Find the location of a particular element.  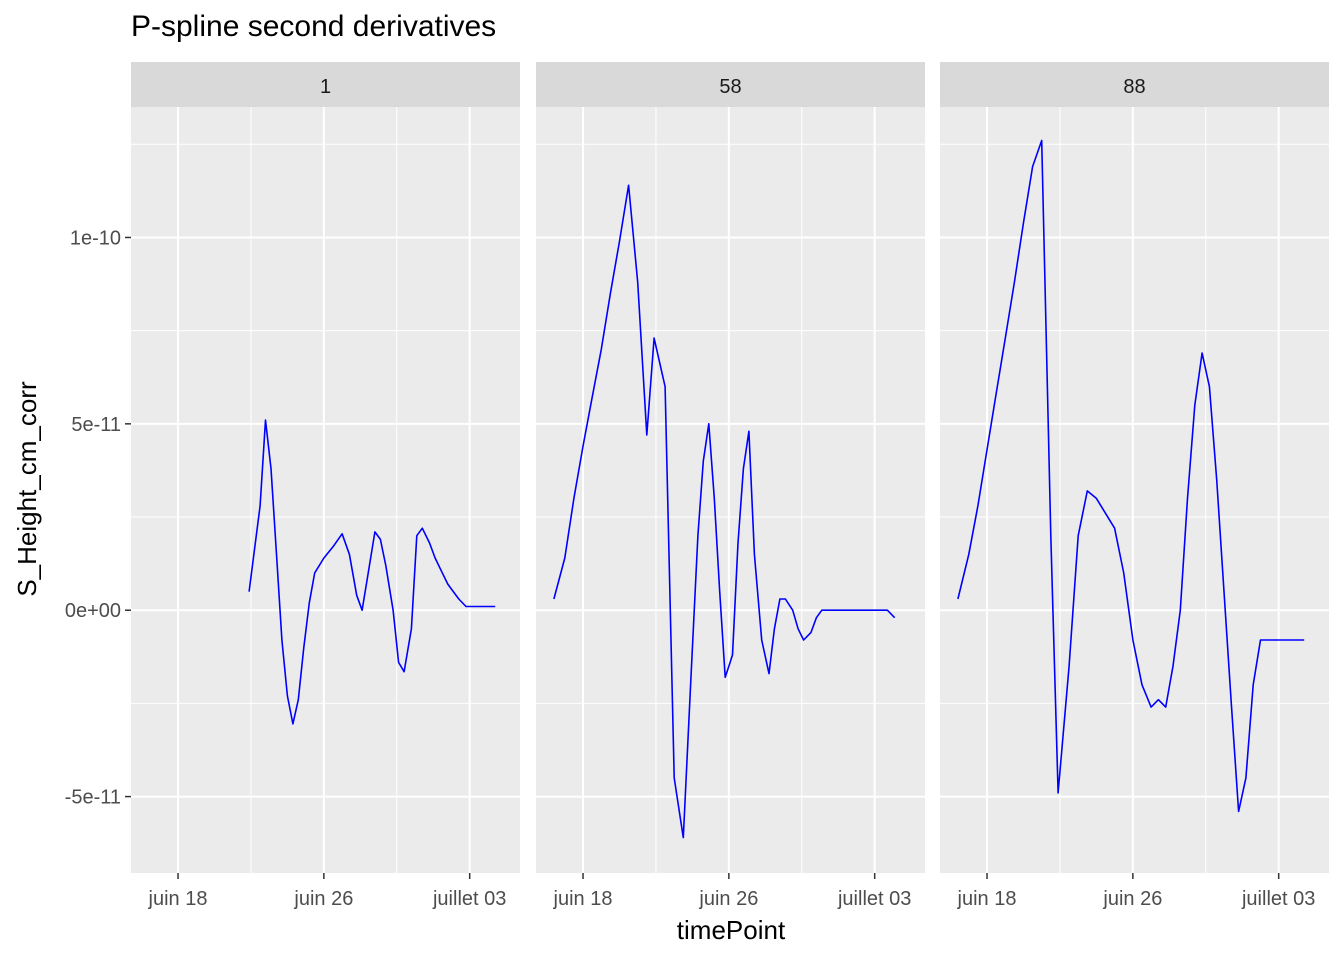

y-axis-title: S_Height_cm_corr is located at coordinates (27, 489).